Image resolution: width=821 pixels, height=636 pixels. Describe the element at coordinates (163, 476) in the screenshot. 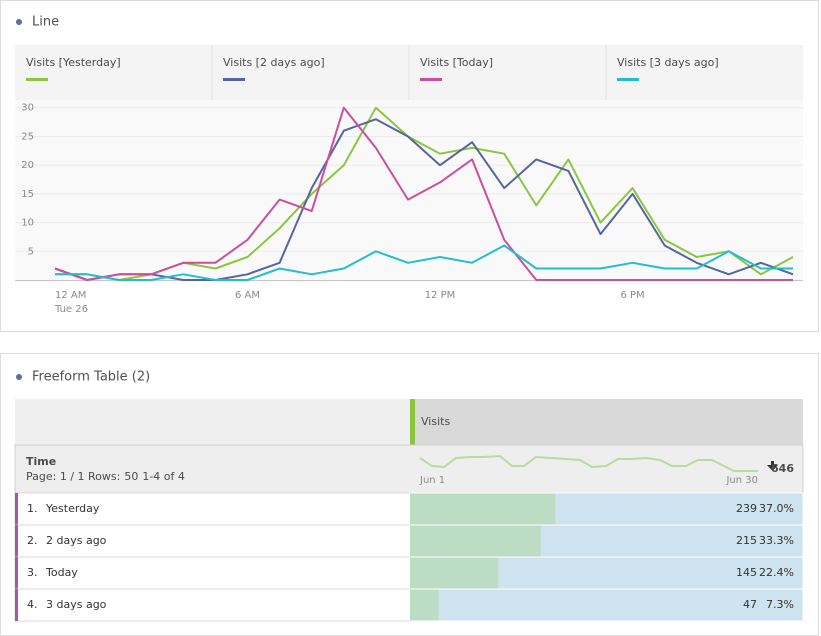

I see `row-range: 1-4 of 4` at that location.